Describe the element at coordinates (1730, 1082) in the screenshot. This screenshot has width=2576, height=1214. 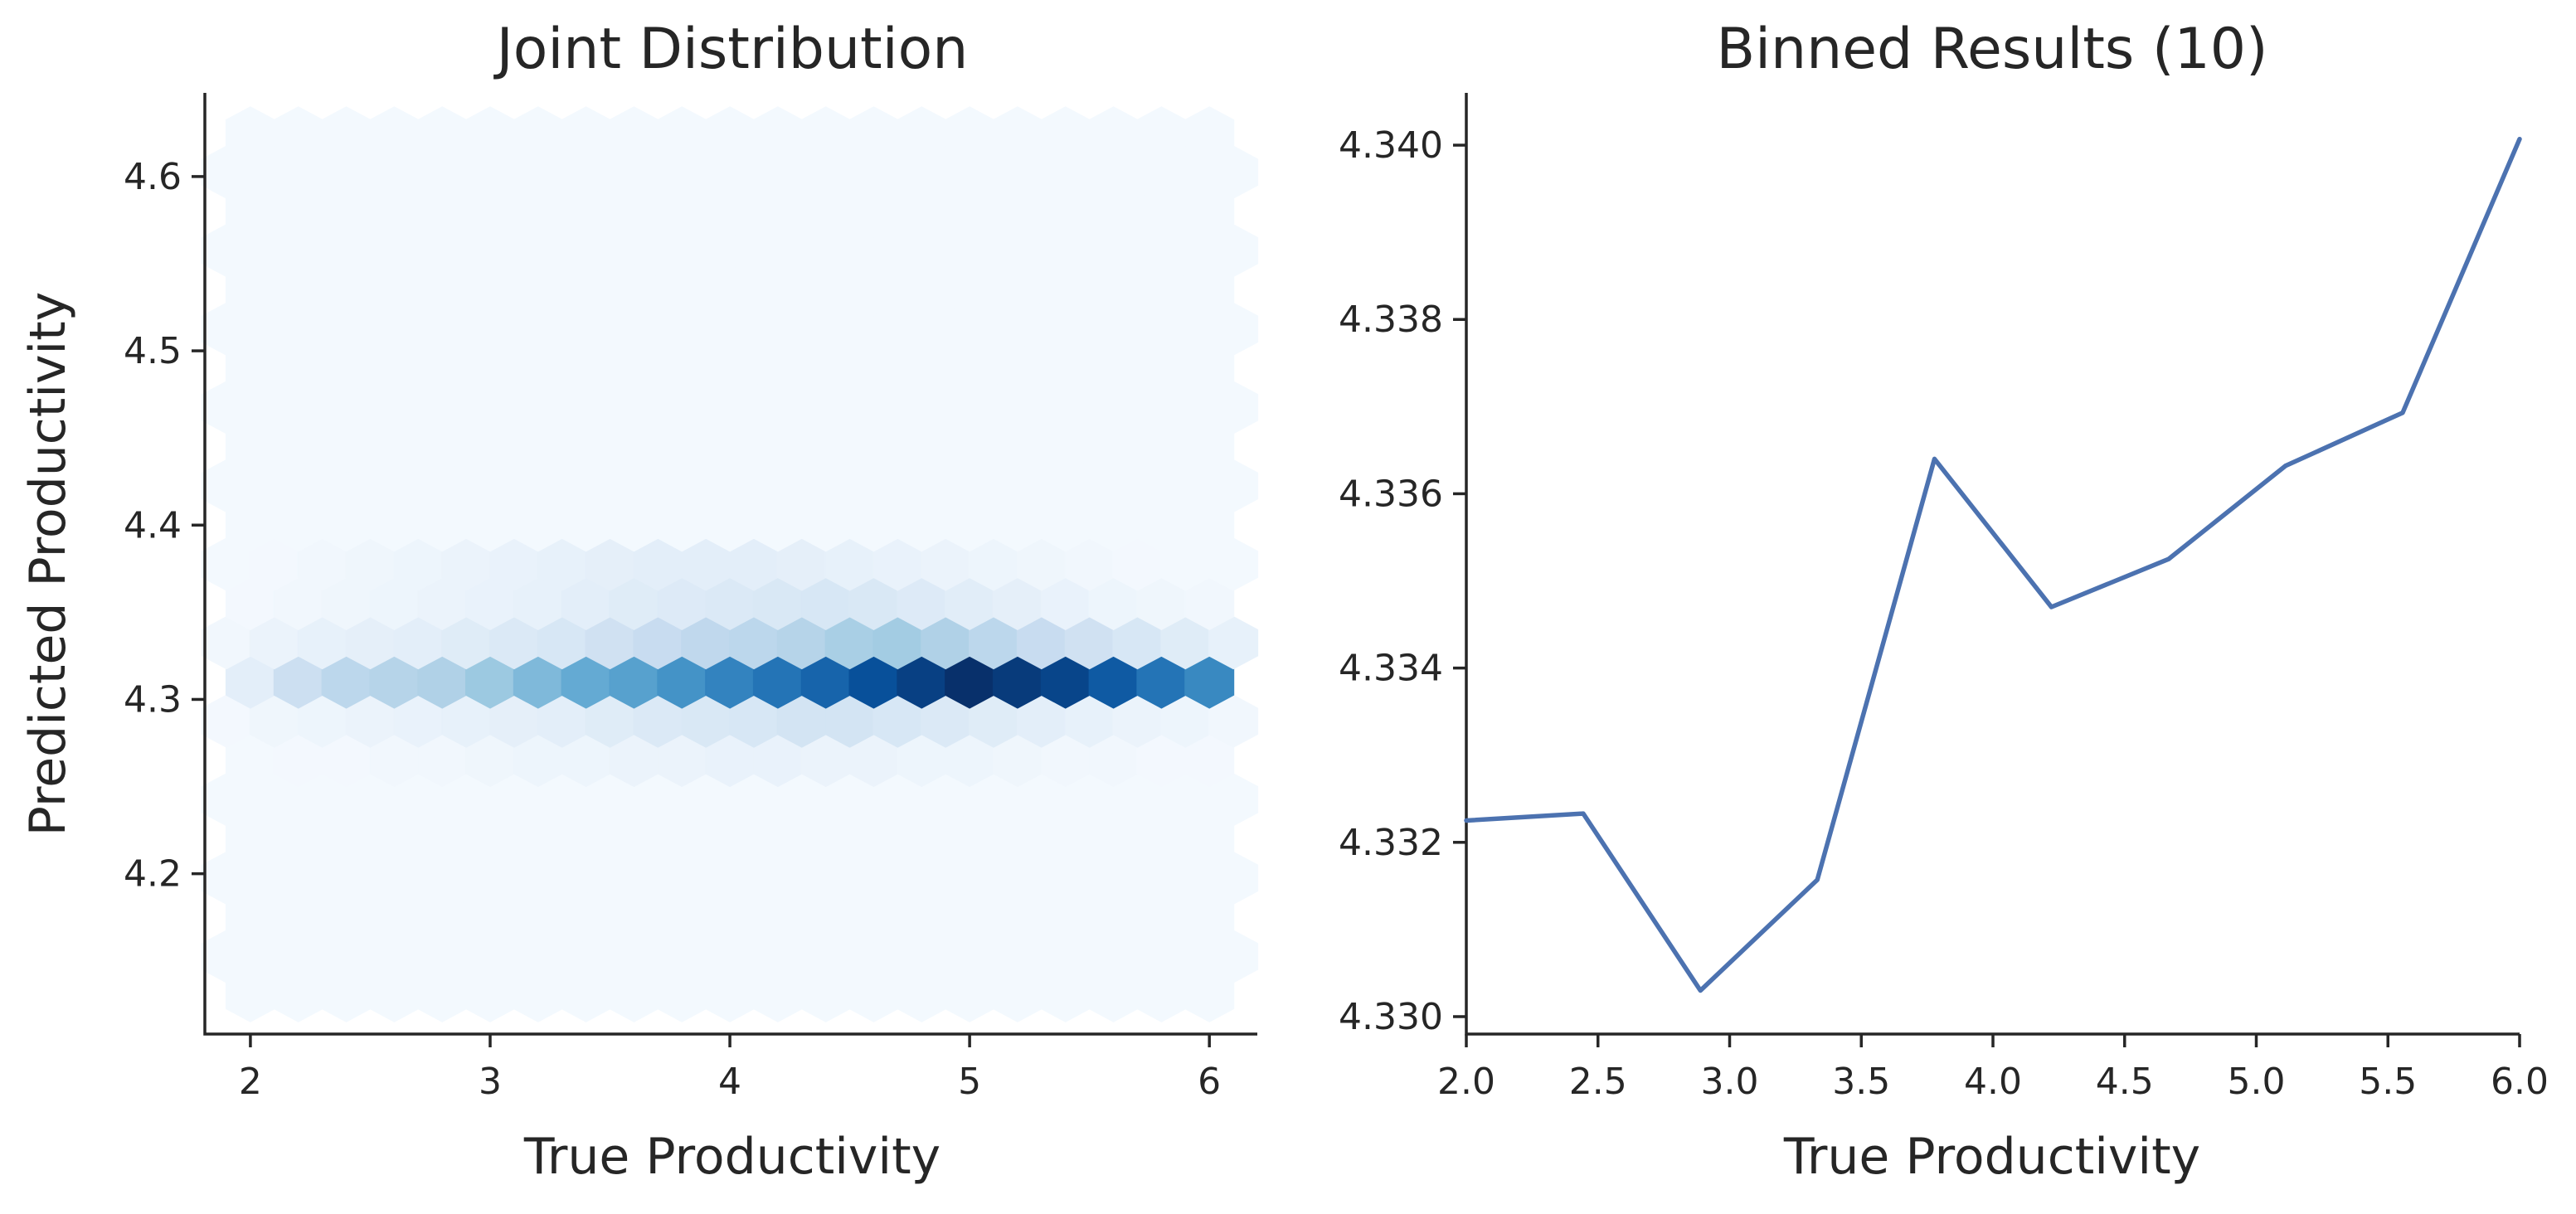
I see `right-x-tick-label: 3.0` at that location.